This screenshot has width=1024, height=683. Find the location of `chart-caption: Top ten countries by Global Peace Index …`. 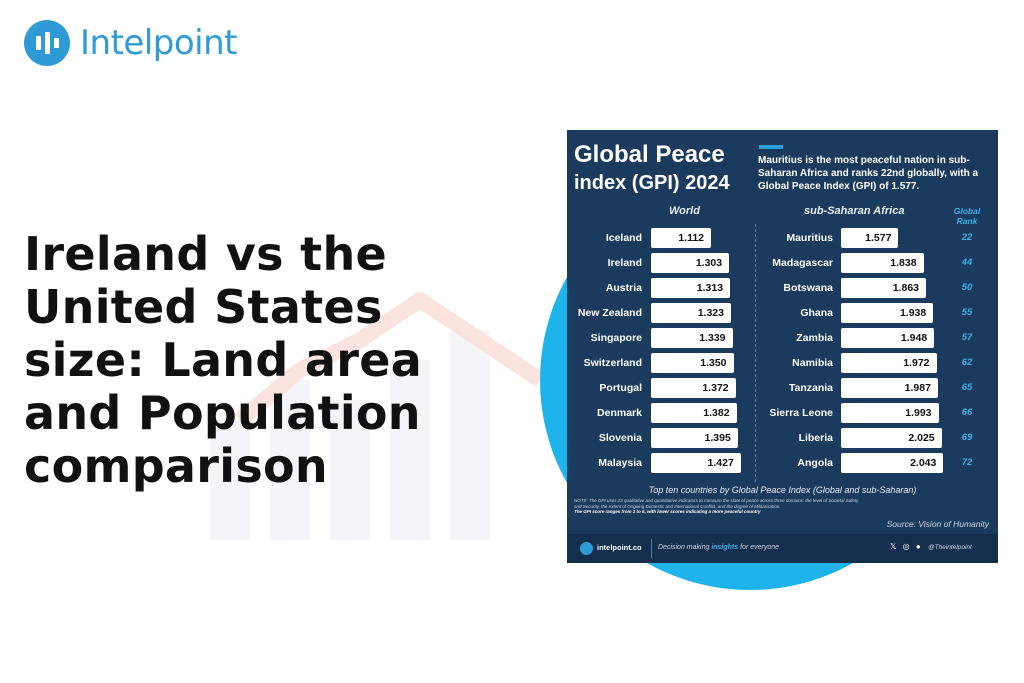

chart-caption: Top ten countries by Global Peace Index … is located at coordinates (782, 490).